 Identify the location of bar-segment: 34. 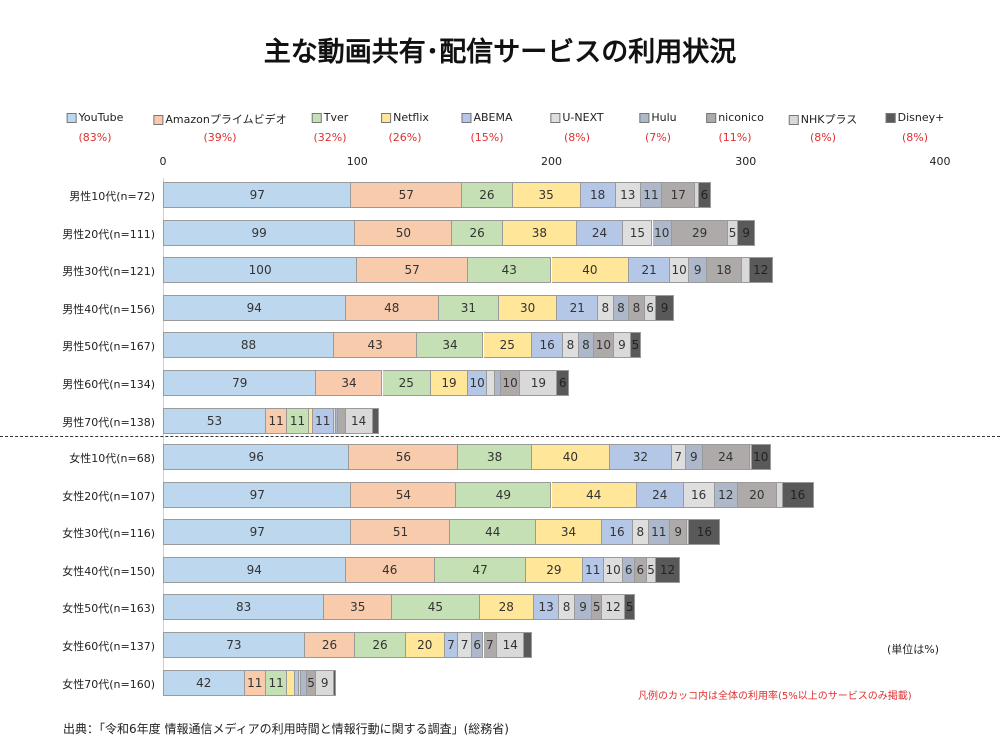
(450, 345).